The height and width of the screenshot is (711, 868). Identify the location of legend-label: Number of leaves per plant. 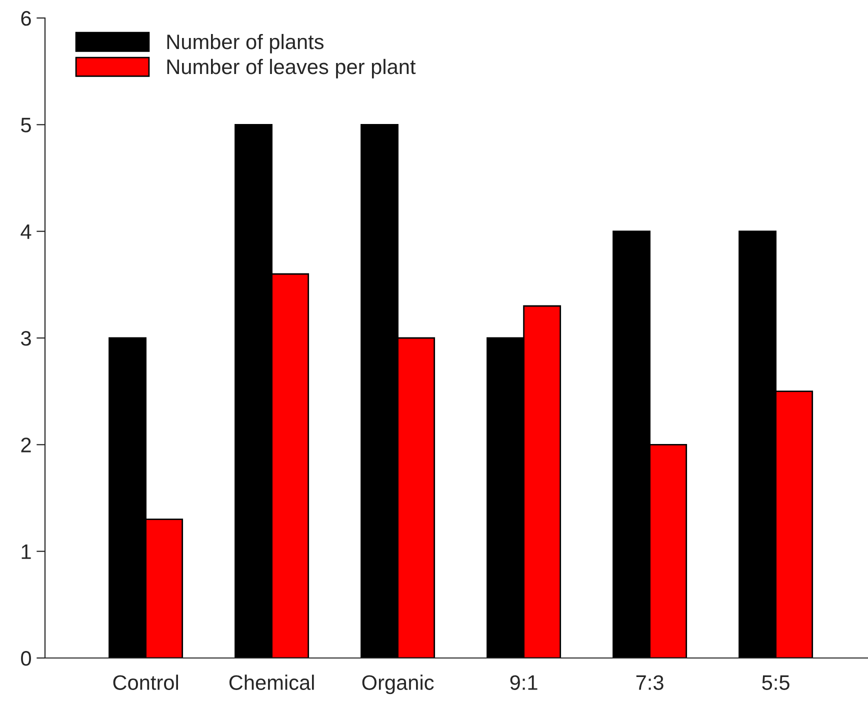
(291, 68).